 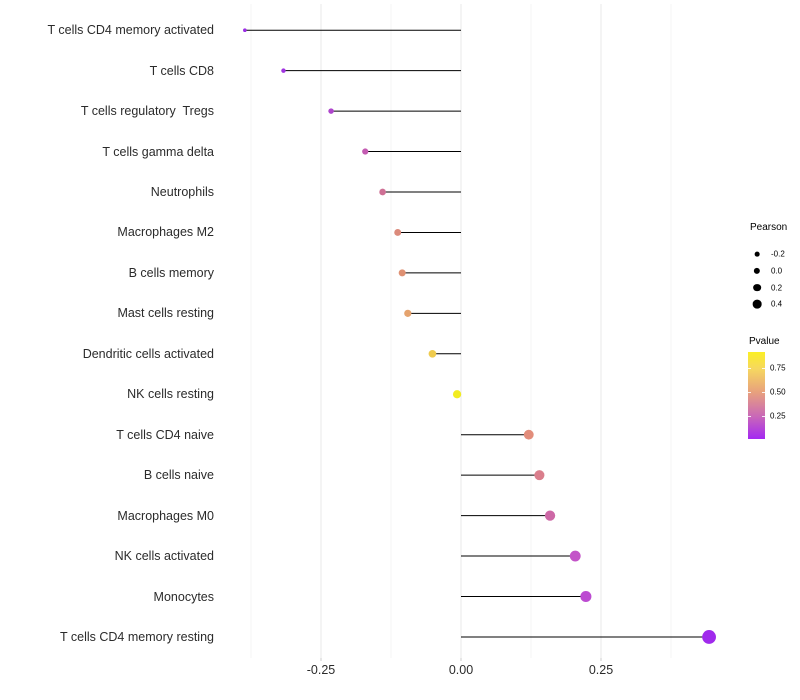 I want to click on category-label: Macrophages M2, so click(x=165, y=232).